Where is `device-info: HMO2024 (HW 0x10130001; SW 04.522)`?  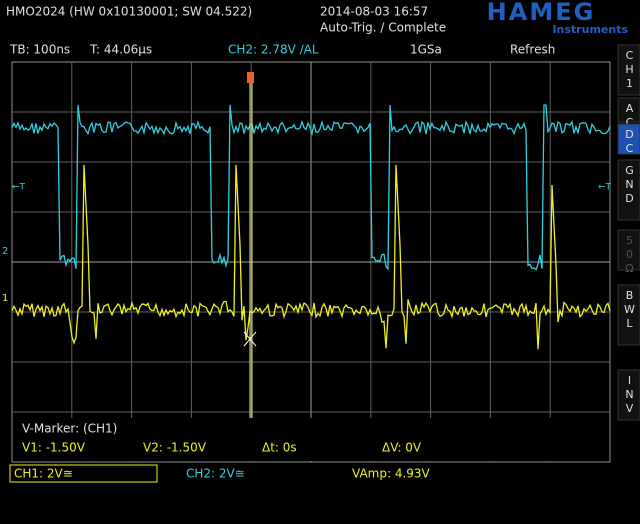
device-info: HMO2024 (HW 0x10130001; SW 04.522) is located at coordinates (129, 12).